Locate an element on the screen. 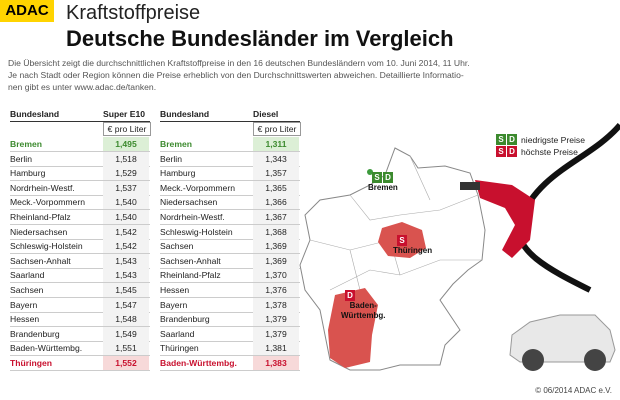  price: 1,549 is located at coordinates (126, 333).